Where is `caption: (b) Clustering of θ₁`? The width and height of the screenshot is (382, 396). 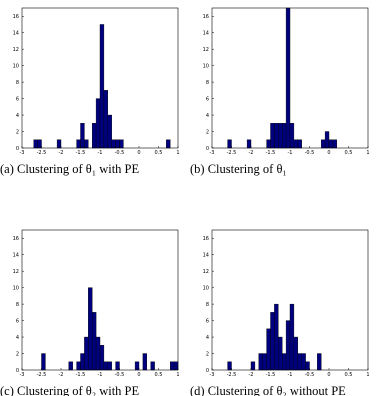 caption: (b) Clustering of θ₁ is located at coordinates (238, 169).